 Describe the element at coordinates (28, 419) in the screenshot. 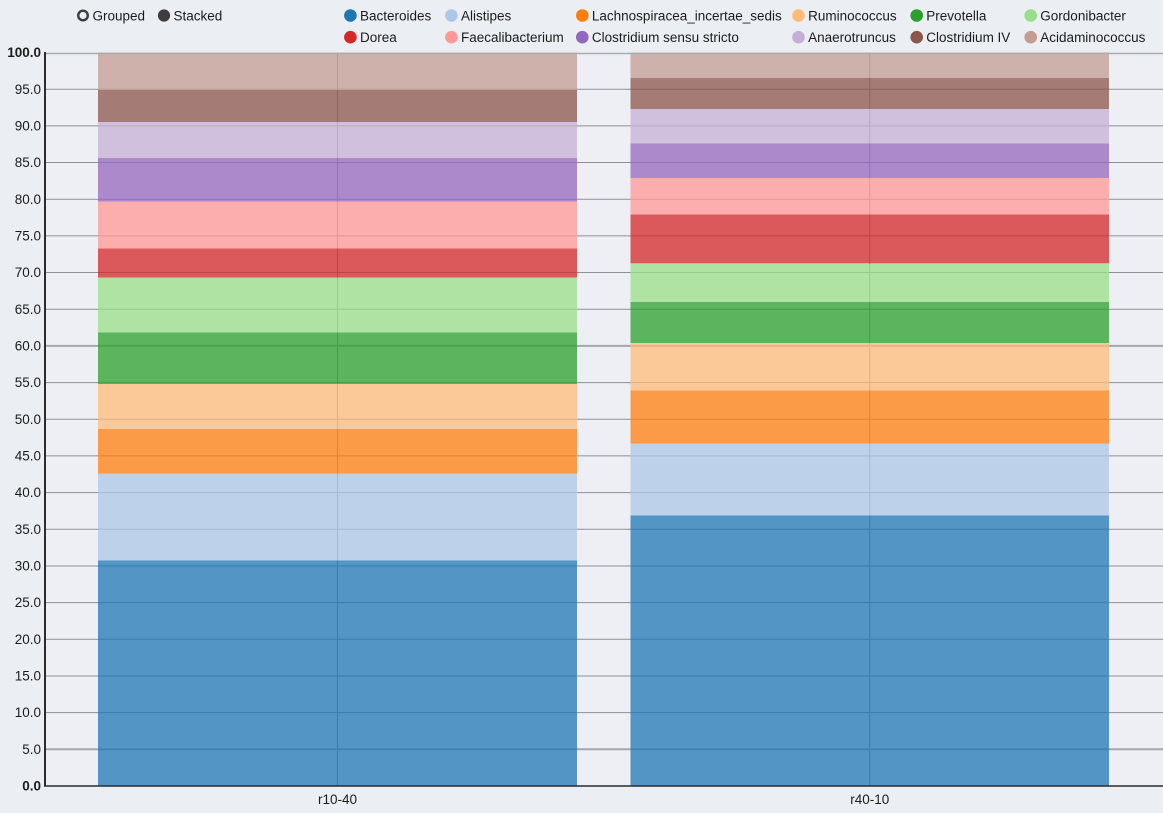

I see `svg-text: 50.0` at that location.